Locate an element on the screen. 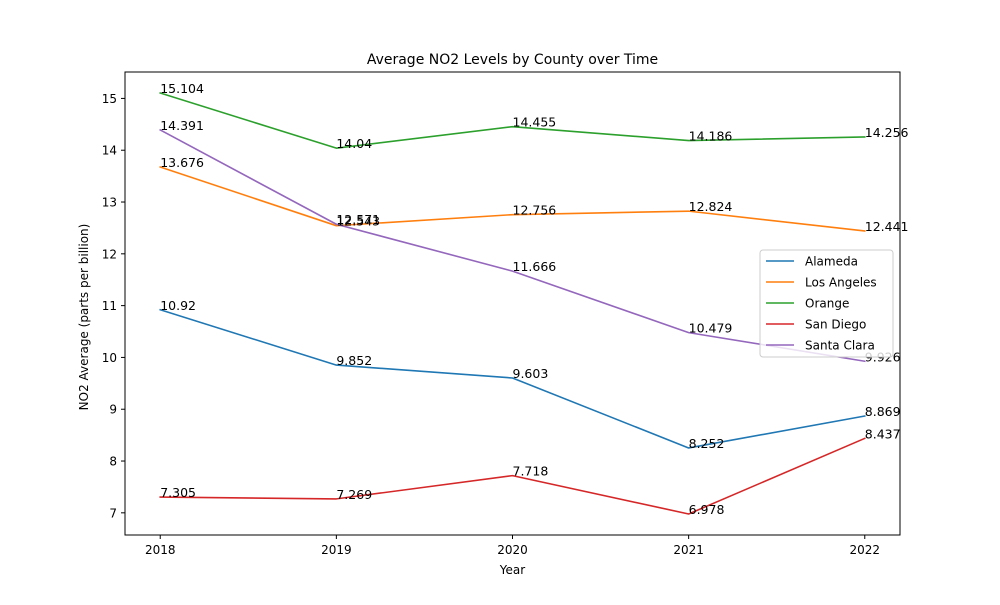 The width and height of the screenshot is (1000, 605). data-label: 12.756 is located at coordinates (535, 210).